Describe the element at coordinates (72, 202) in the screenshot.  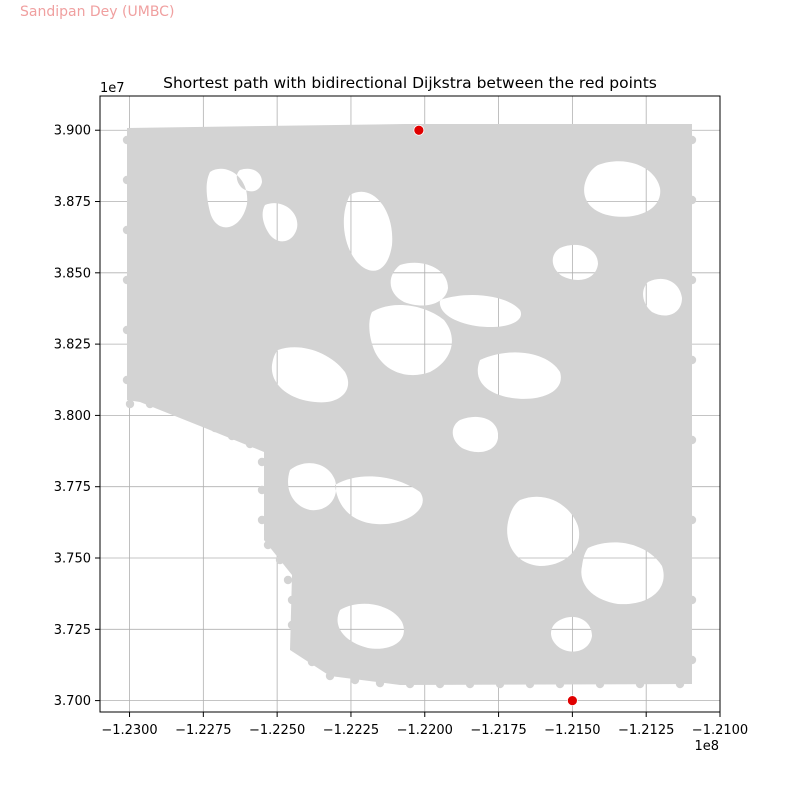
I see `y-tick-label: 3.875` at that location.